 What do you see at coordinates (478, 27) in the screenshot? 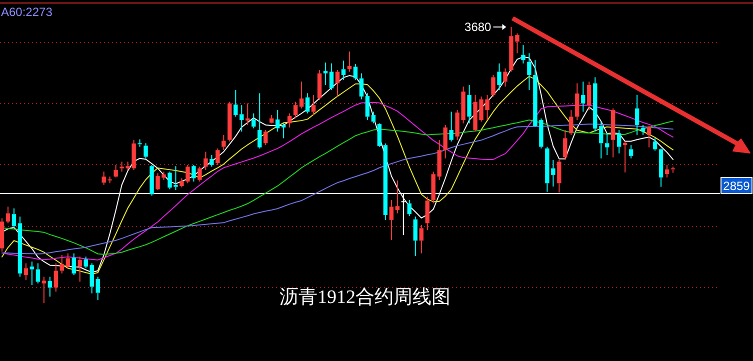
I see `annotation: 3680` at bounding box center [478, 27].